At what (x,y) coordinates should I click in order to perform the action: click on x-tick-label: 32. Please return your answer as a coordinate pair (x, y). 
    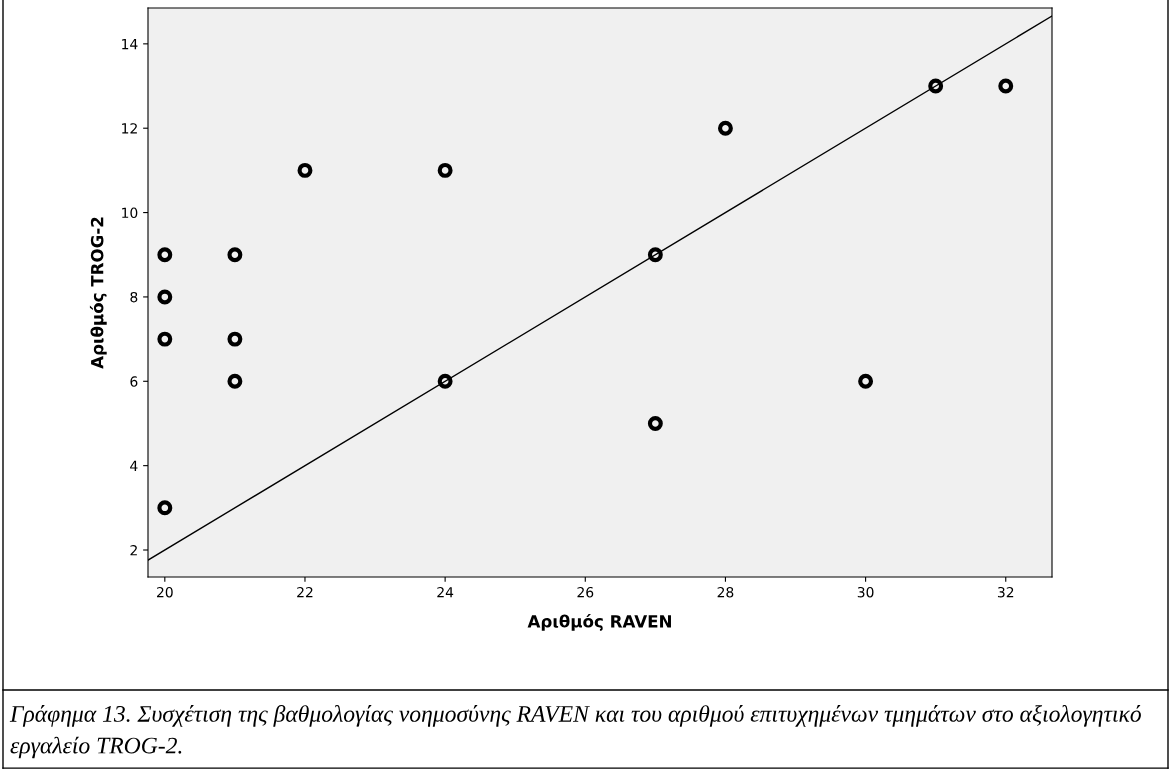
    Looking at the image, I should click on (1005, 592).